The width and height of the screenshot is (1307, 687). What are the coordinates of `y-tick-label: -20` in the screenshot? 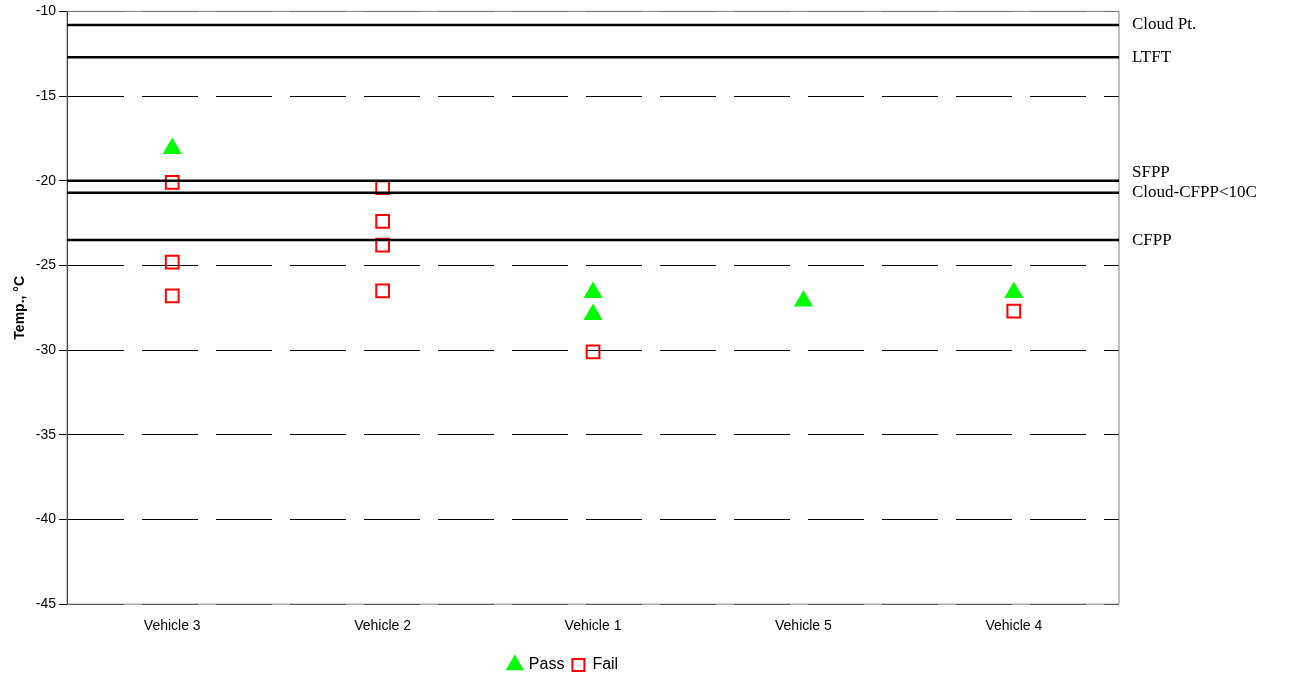 It's located at (46, 179).